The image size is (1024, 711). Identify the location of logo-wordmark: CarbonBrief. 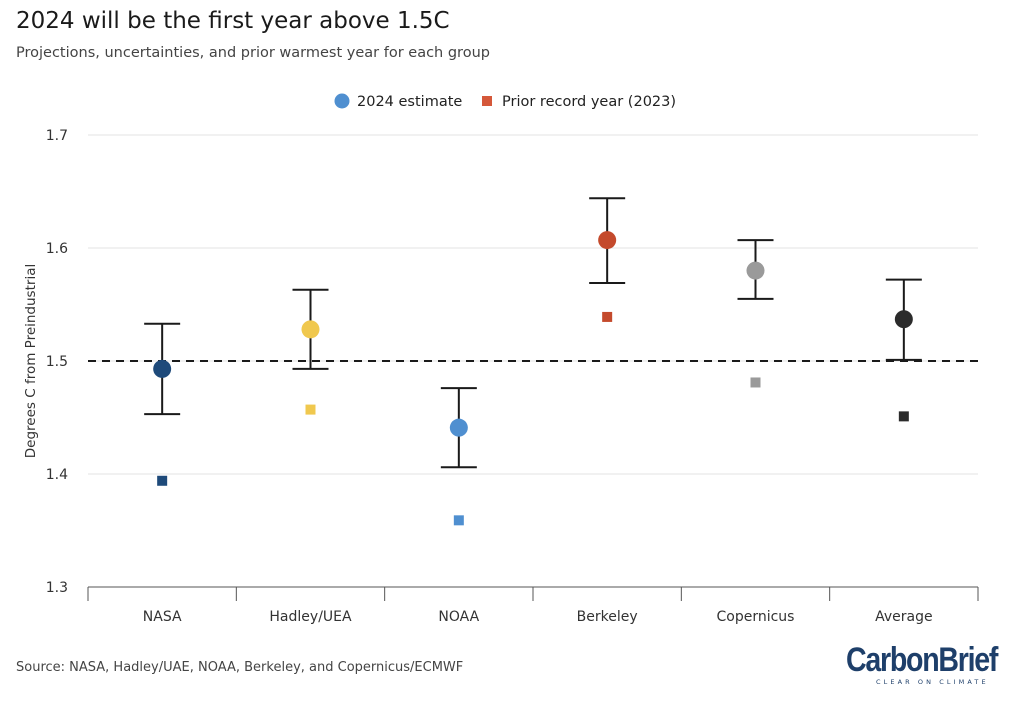
(922, 660).